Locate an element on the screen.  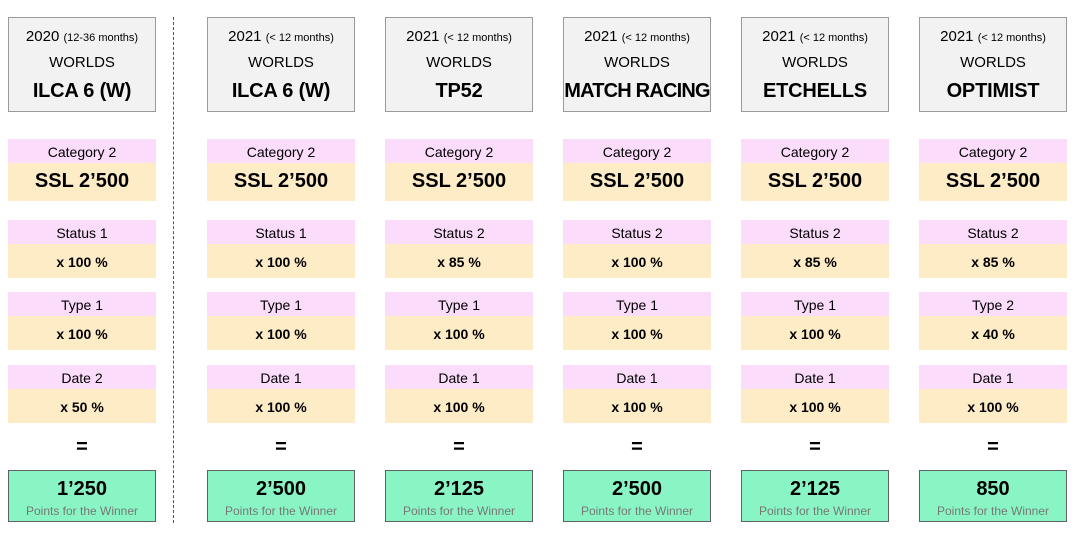
points-result: 2’500 Points for the Winner is located at coordinates (637, 496).